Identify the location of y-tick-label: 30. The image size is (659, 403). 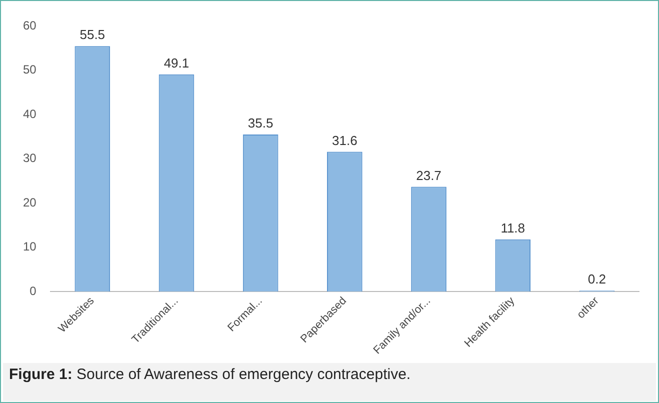
(29, 158).